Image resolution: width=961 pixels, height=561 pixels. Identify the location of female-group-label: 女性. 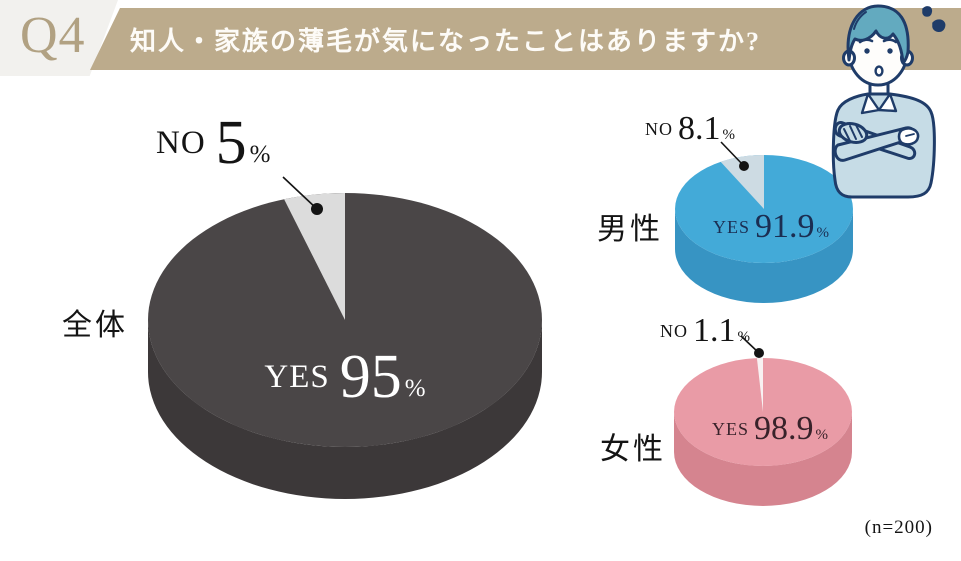
(633, 449).